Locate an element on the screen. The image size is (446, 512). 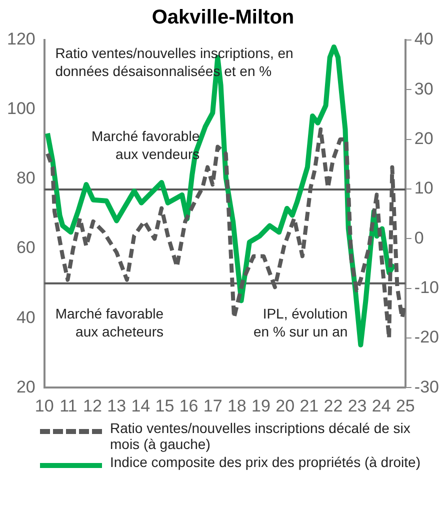
y2-tick-label: 40 is located at coordinates (424, 39).